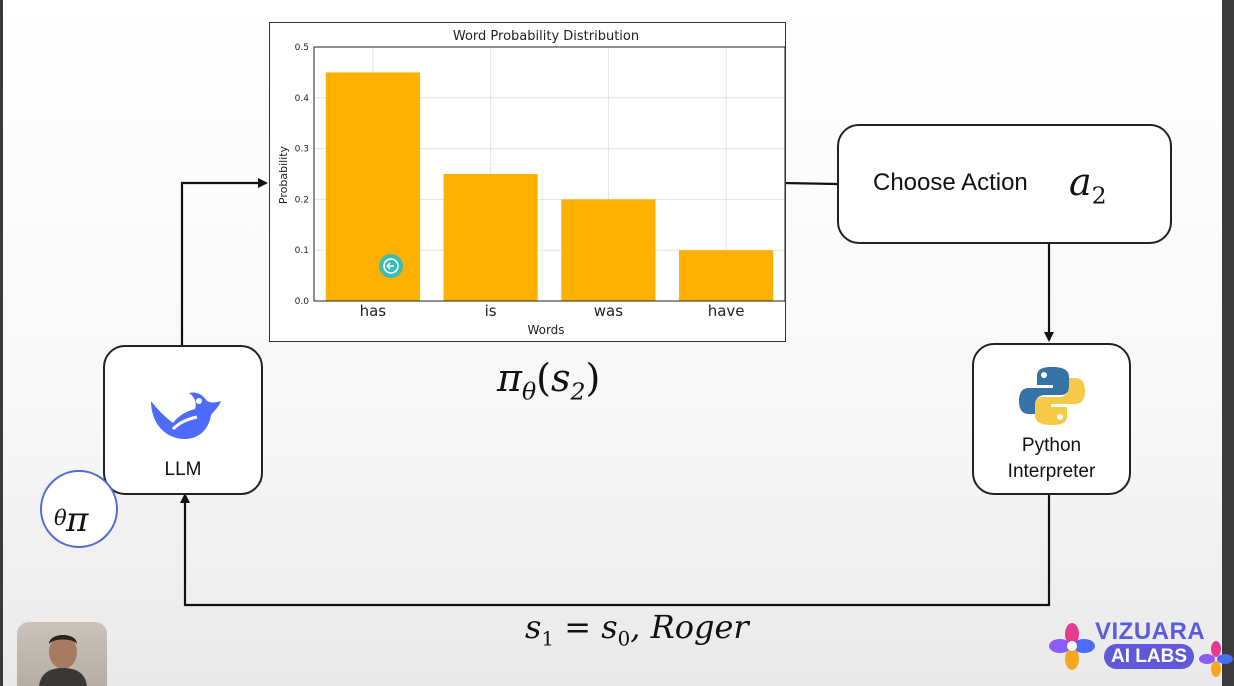 The image size is (1234, 686). Describe the element at coordinates (183, 469) in the screenshot. I see `llm-label: LLM` at that location.